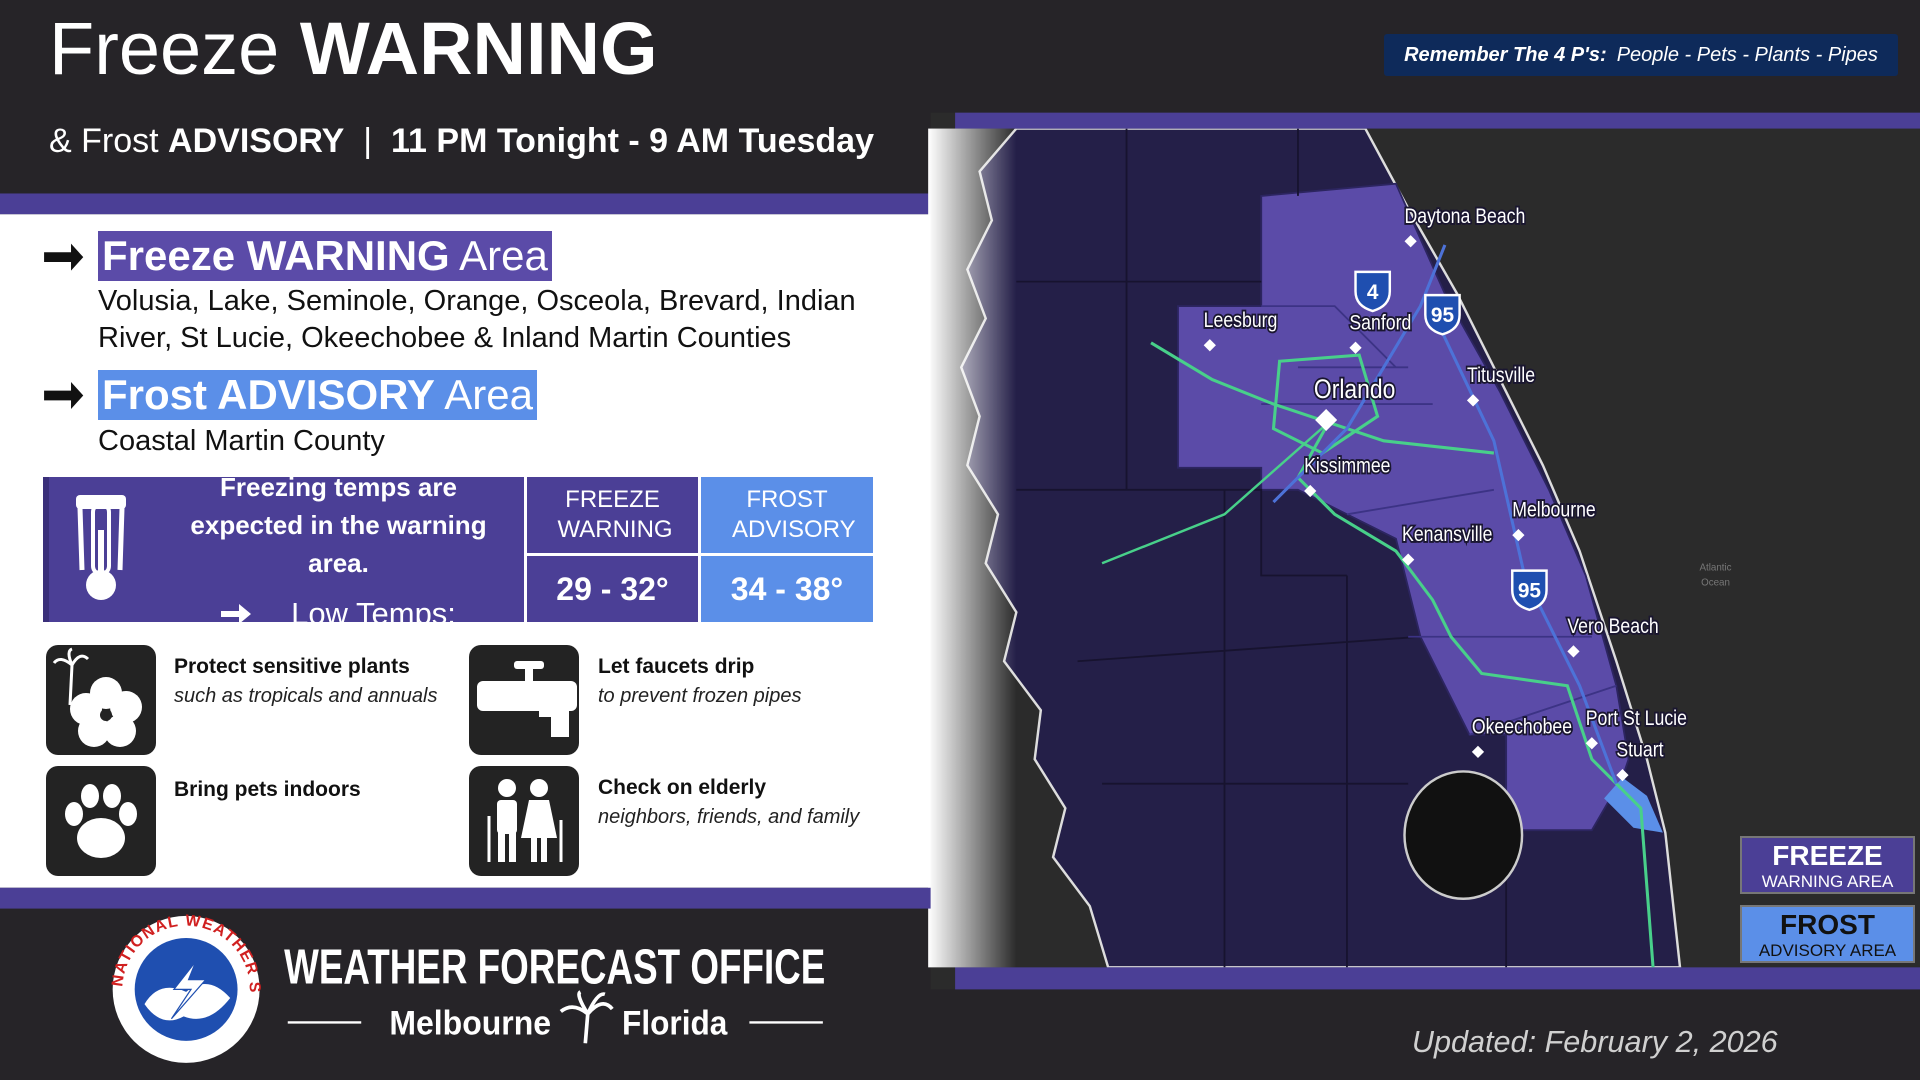  I want to click on column-title-text: FREEZE WARNING, so click(615, 514).